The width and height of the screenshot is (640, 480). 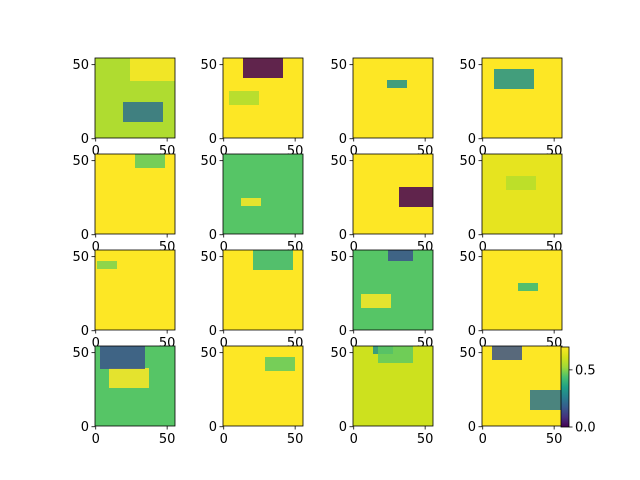 I want to click on panel-r3-c2: 0 50 0 50, so click(x=382, y=396).